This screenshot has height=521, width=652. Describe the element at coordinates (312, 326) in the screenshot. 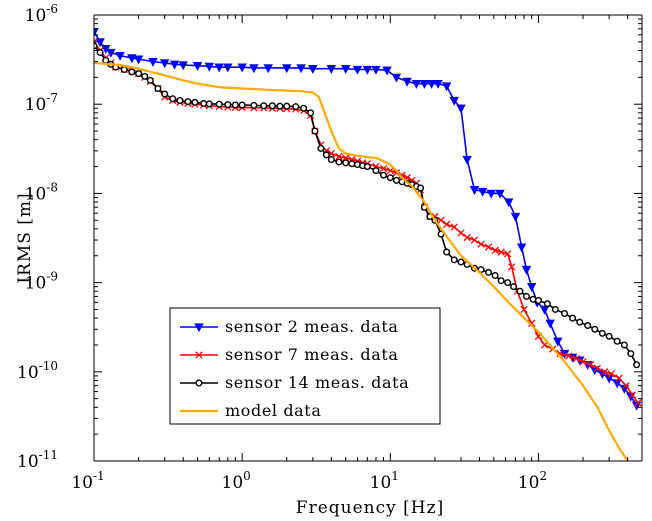

I see `legend-label: sensor 2 meas. data` at that location.